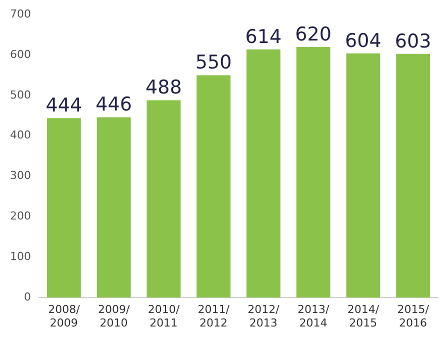  Describe the element at coordinates (213, 63) in the screenshot. I see `data-label: 550` at that location.